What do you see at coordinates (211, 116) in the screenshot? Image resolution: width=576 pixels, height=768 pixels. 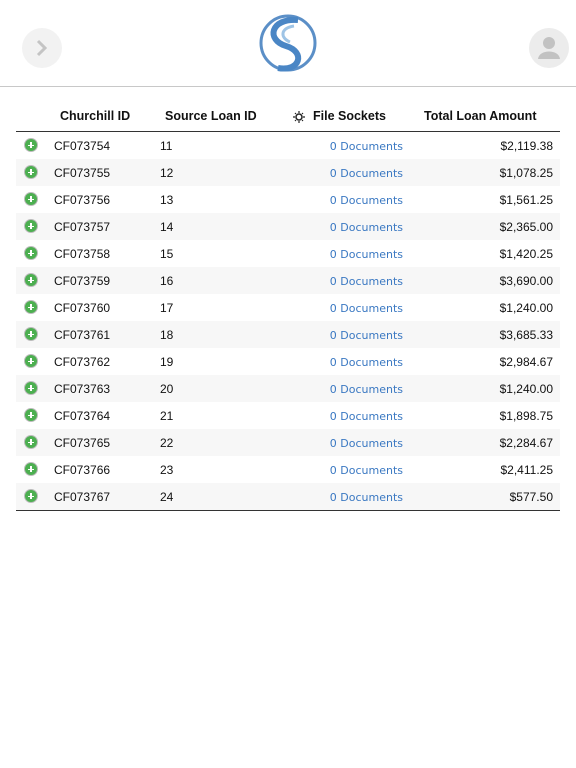 I see `column-header: Source Loan ID` at bounding box center [211, 116].